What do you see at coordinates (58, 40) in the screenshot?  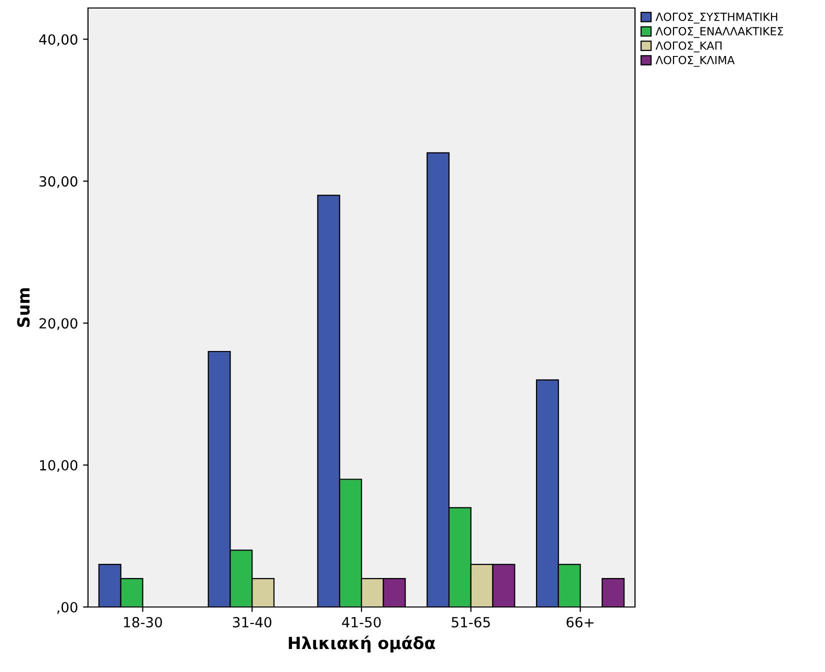 I see `y-tick-label: 40,00` at bounding box center [58, 40].